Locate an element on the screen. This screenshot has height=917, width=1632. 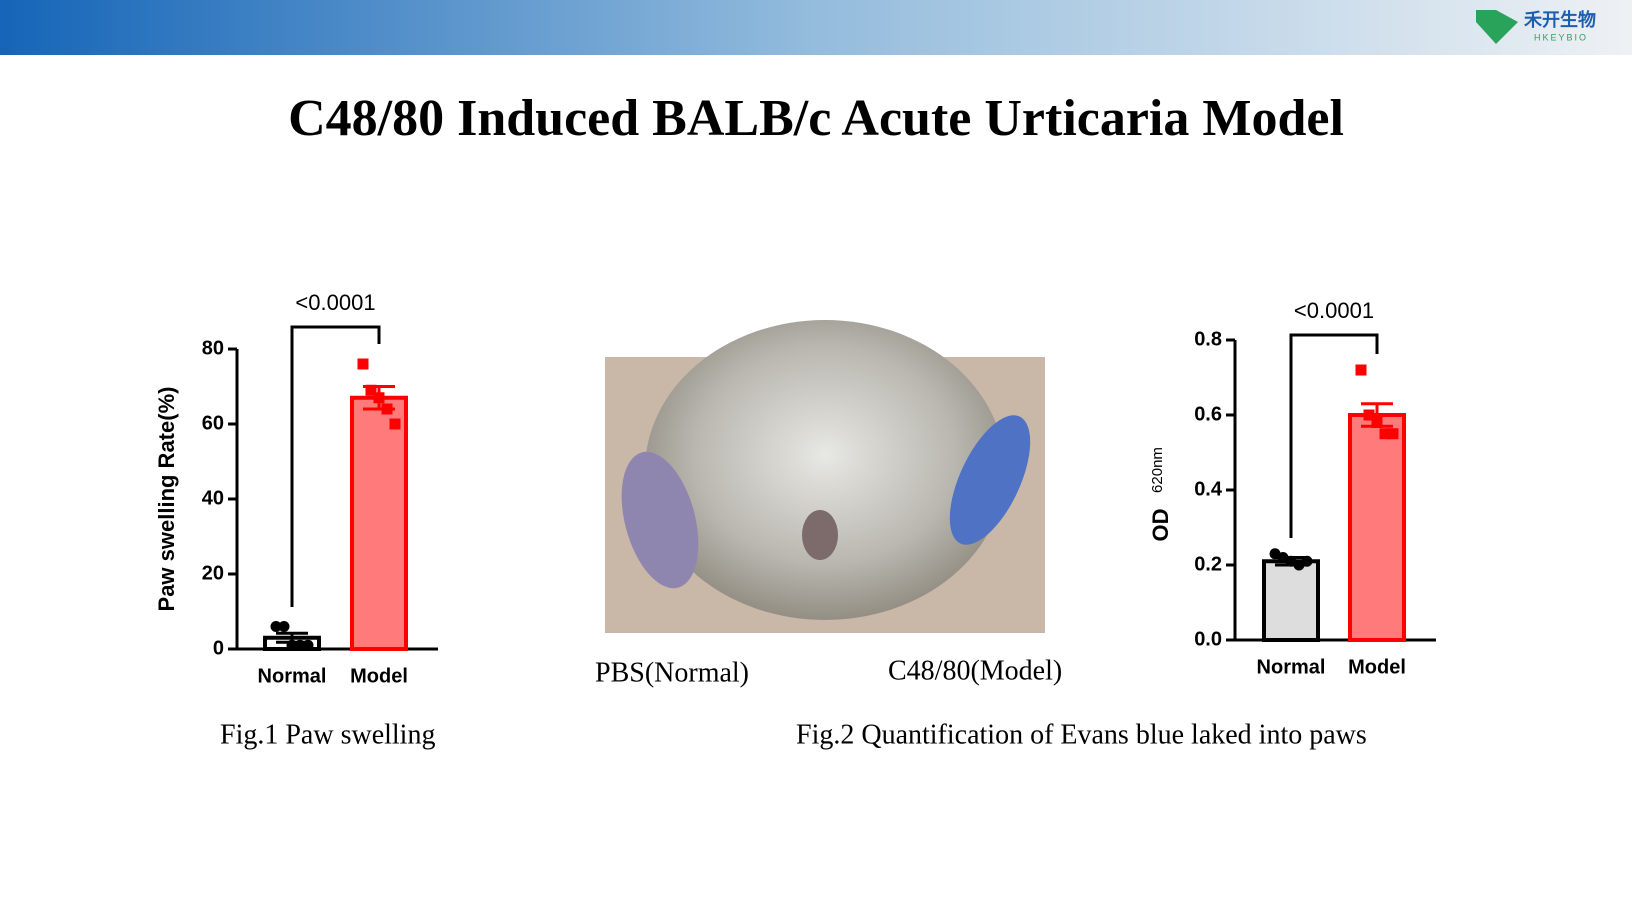
y-tick-label: 0.4 is located at coordinates (1208, 489).